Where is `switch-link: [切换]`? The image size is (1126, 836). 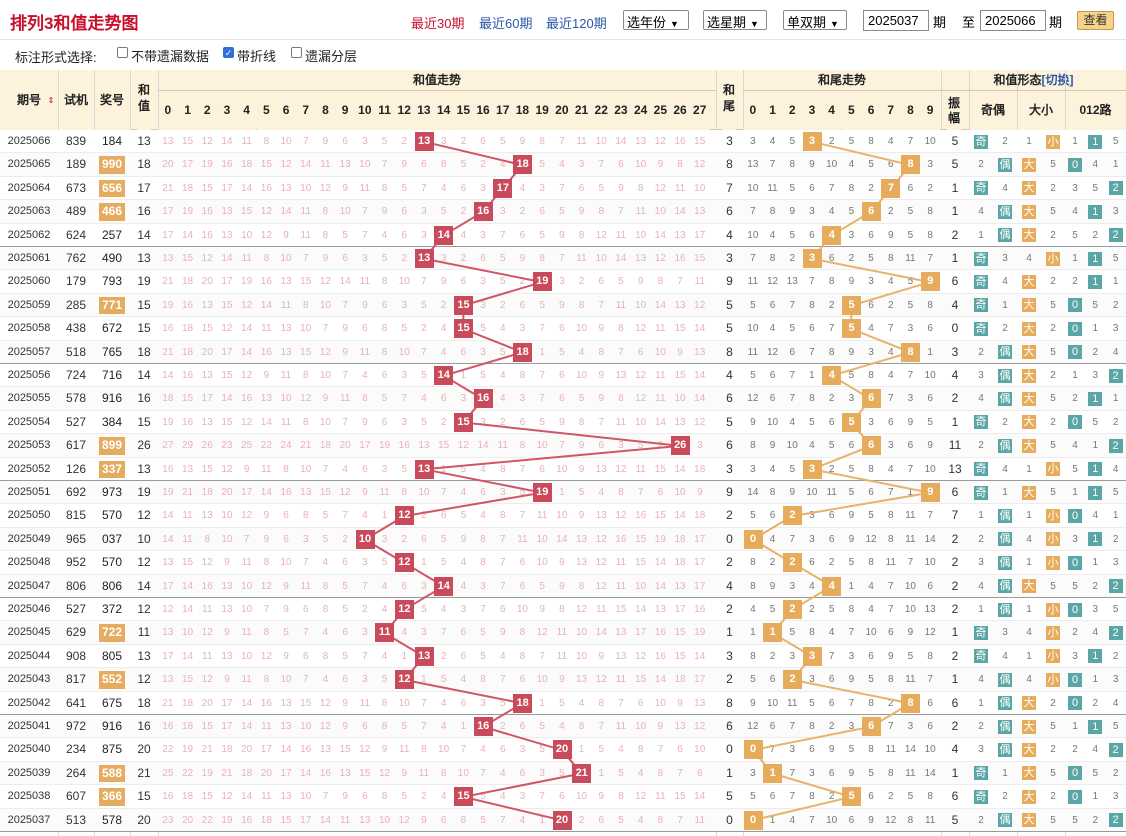 switch-link: [切换] is located at coordinates (1057, 80).